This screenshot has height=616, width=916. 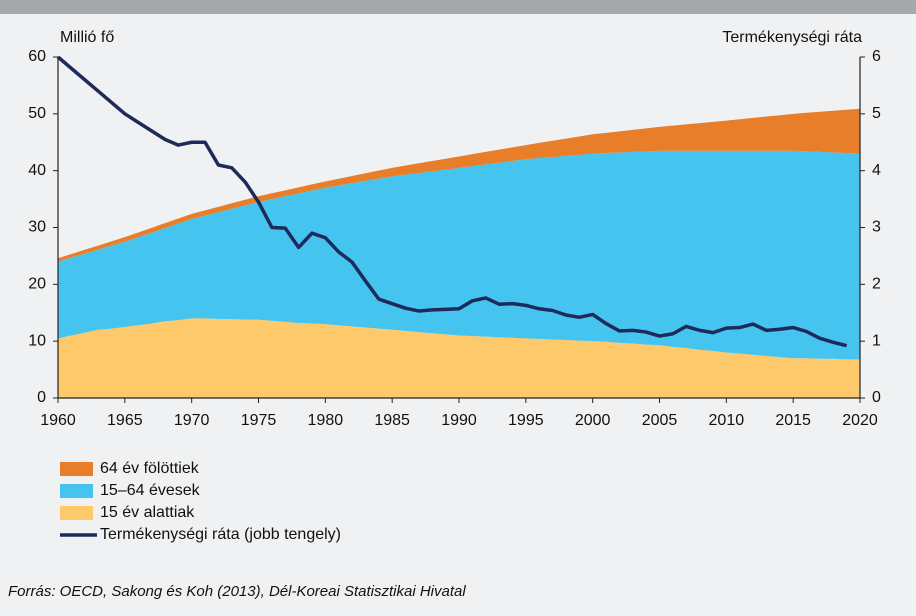 I want to click on y2-tick-label: 4, so click(x=876, y=170).